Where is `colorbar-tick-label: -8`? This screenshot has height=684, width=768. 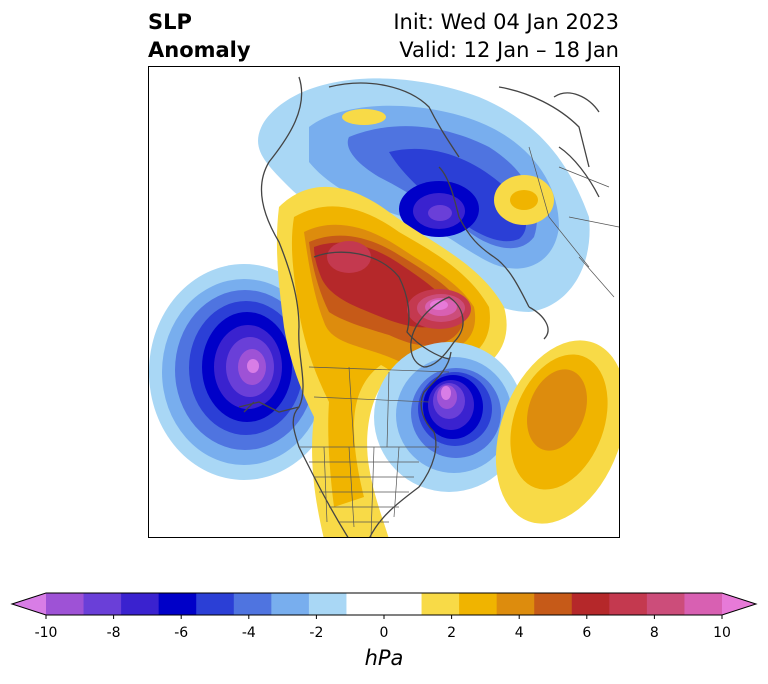
colorbar-tick-label: -8 is located at coordinates (113, 633).